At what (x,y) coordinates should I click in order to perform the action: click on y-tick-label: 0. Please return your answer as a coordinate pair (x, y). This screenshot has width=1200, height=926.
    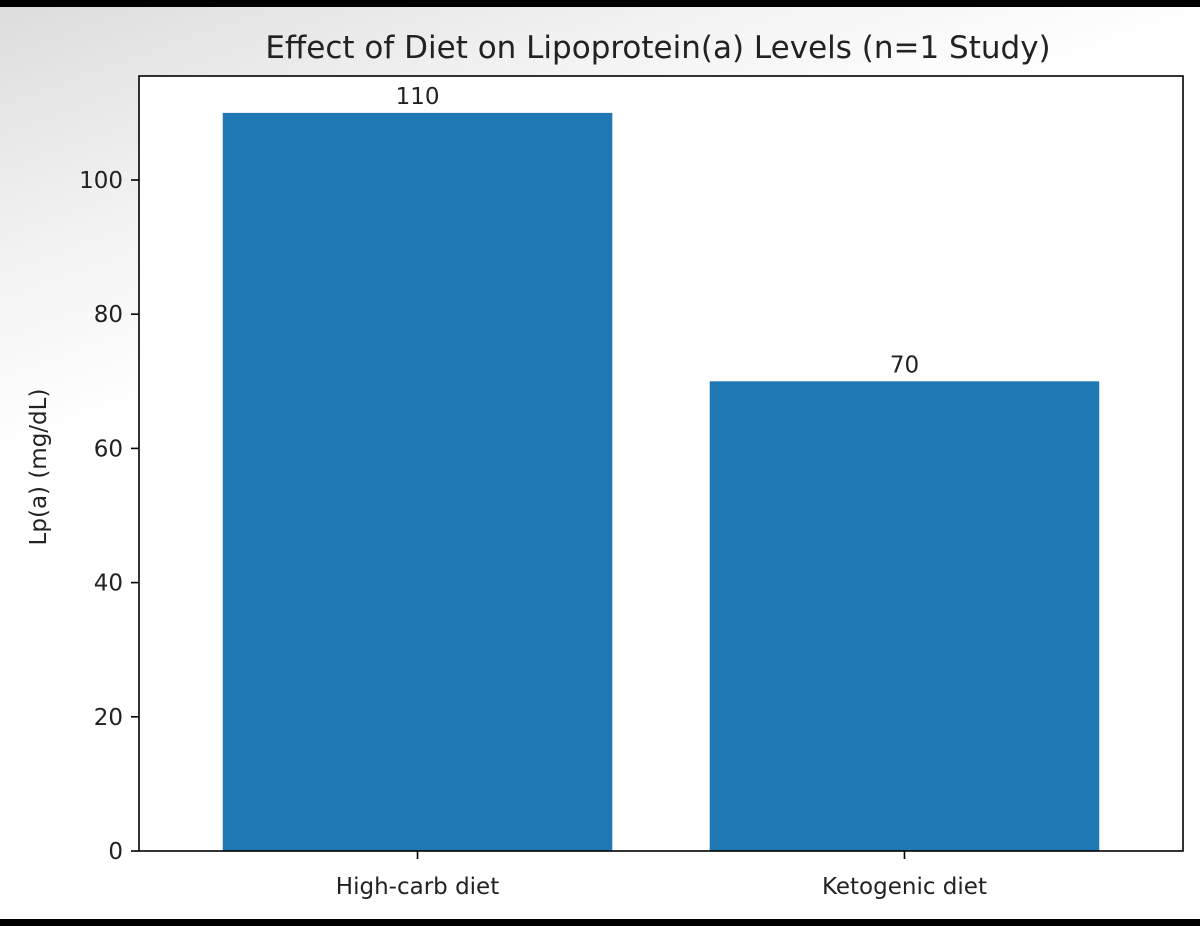
    Looking at the image, I should click on (115, 852).